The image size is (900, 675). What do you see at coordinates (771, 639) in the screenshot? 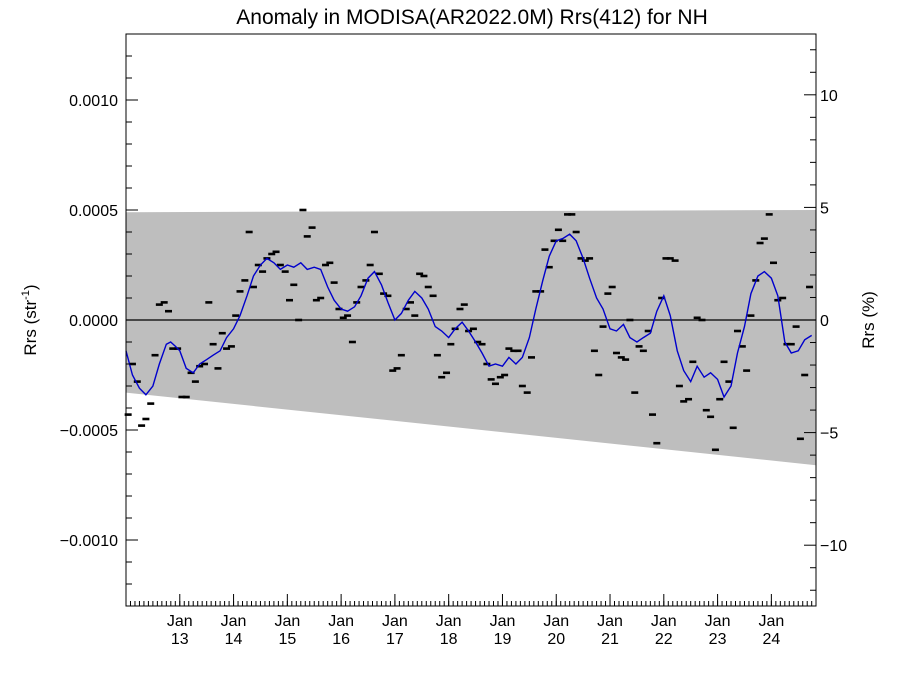
I see `x-tick-label-year: 24` at bounding box center [771, 639].